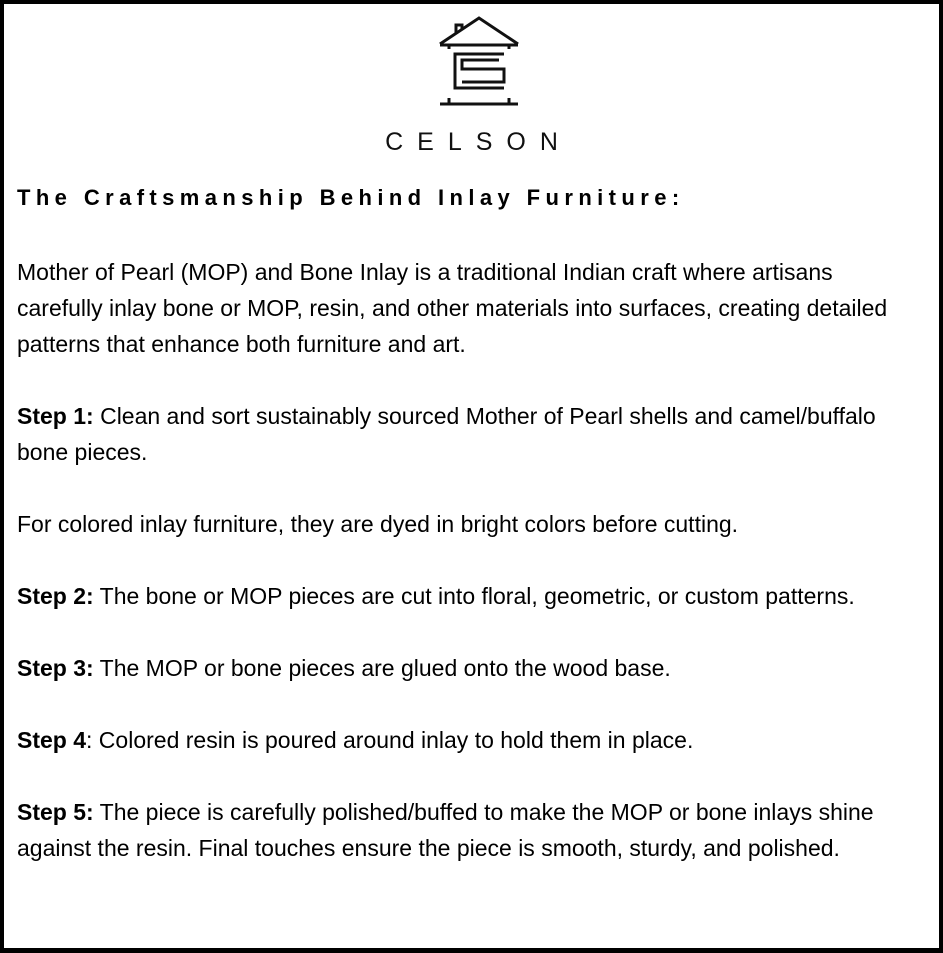 The image size is (943, 953). I want to click on step-label: Step 1:, so click(55, 416).